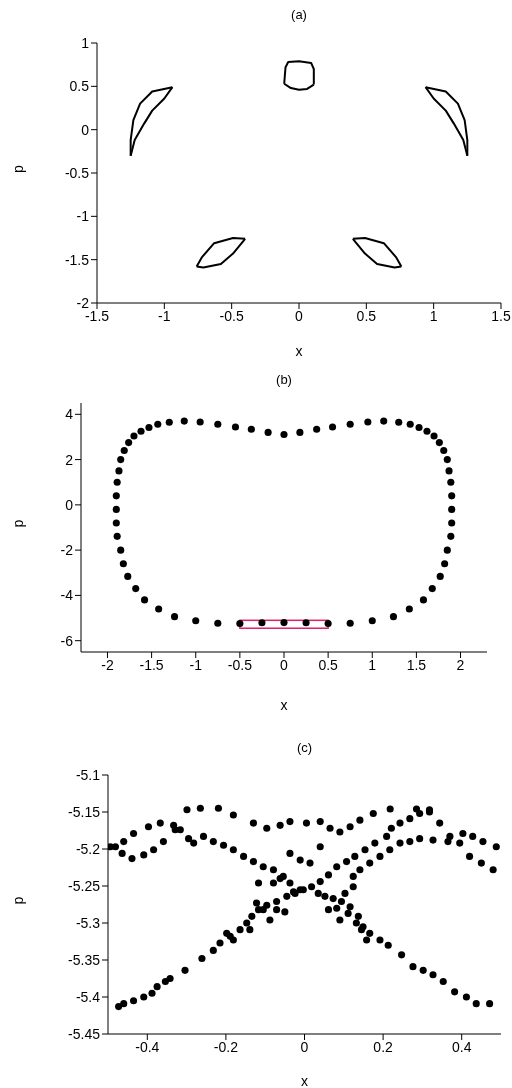 The width and height of the screenshot is (512, 1088). I want to click on x-tick-label: 0.4, so click(461, 1046).